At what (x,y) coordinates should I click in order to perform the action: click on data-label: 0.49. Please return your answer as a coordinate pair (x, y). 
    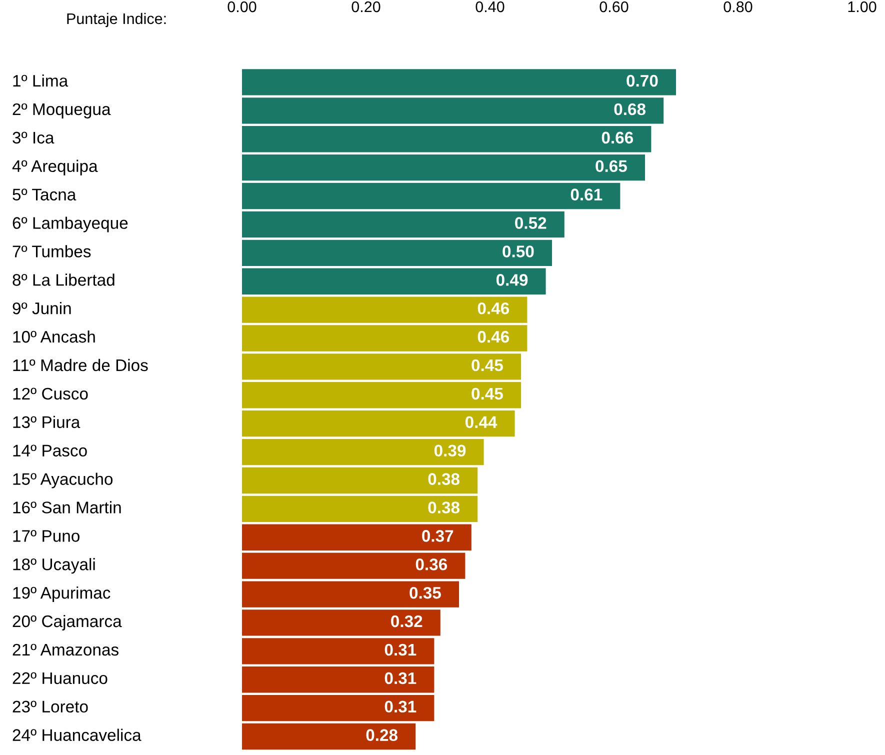
    Looking at the image, I should click on (512, 280).